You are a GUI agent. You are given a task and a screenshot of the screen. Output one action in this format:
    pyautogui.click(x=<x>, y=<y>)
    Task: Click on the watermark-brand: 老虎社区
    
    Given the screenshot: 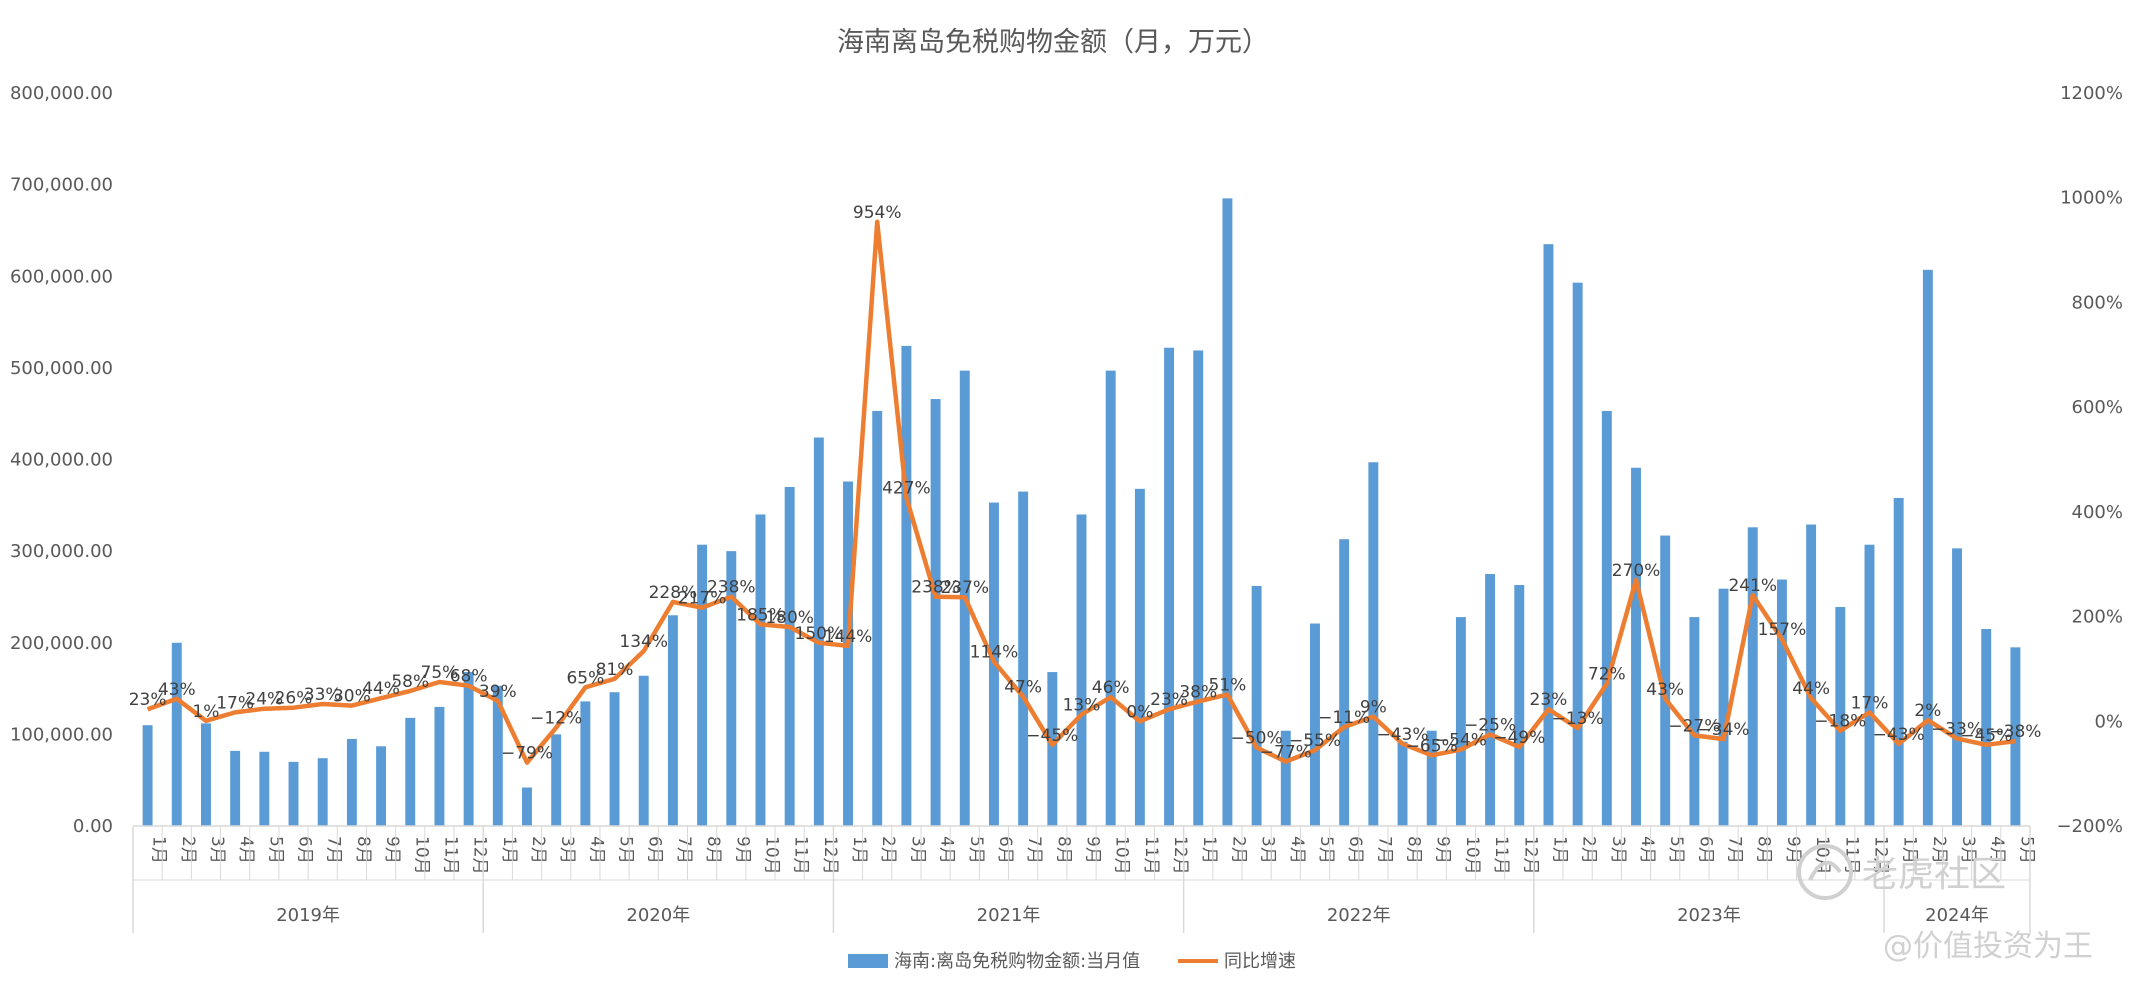 What is the action you would take?
    pyautogui.click(x=1934, y=874)
    